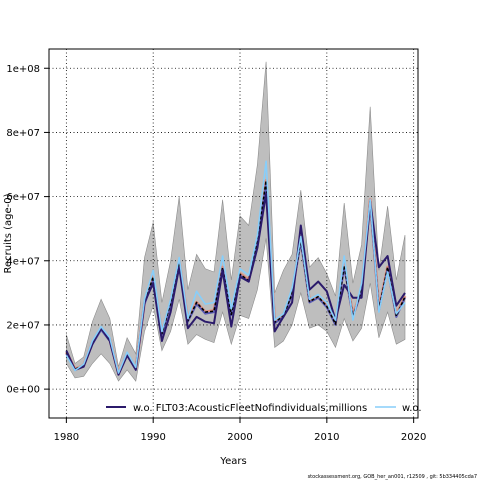  I want to click on y-tick-label: 1e+08, so click(23, 69).